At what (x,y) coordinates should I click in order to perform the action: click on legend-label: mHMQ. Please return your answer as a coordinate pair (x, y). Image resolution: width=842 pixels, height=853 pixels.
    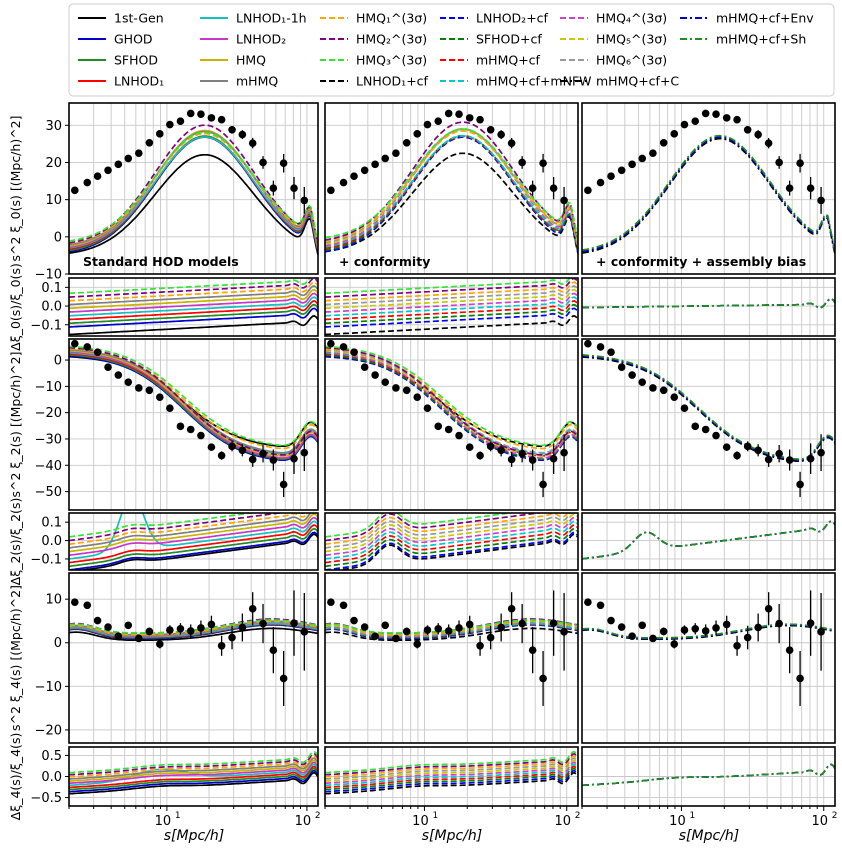
    Looking at the image, I should click on (257, 81).